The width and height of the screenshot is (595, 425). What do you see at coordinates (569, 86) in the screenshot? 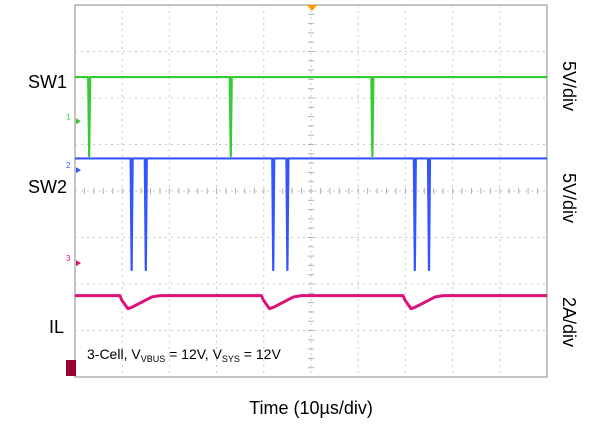
I see `scale-label-sw1: 5V/div` at bounding box center [569, 86].